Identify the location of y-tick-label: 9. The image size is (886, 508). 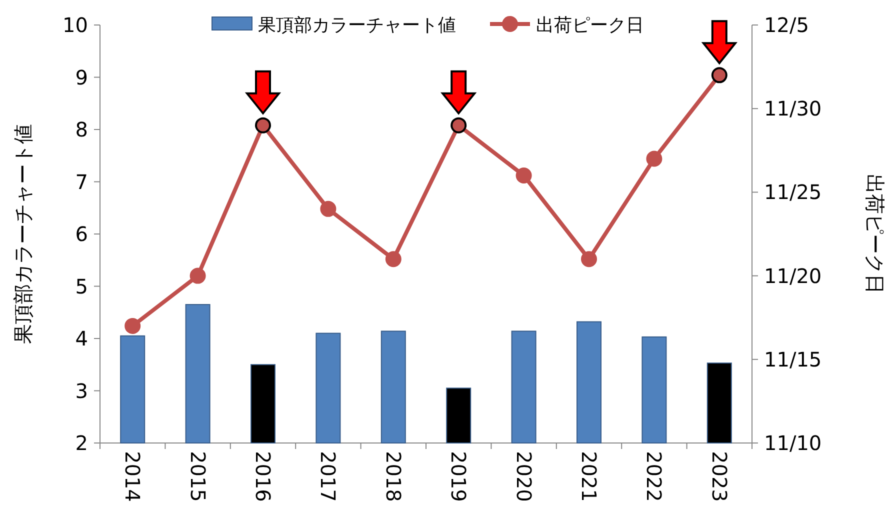
(81, 77).